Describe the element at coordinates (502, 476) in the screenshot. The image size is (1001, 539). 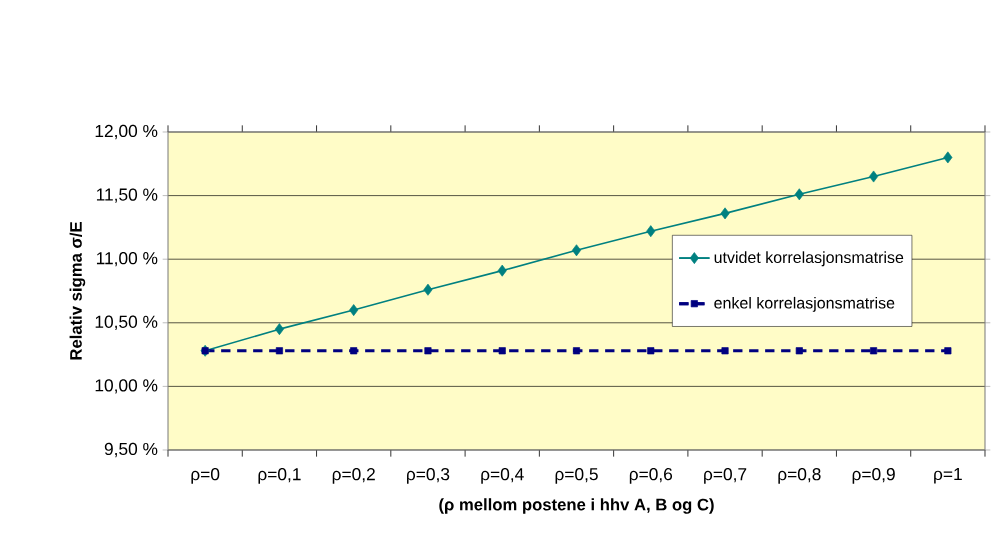
I see `x-tick-label: ρ=0,4` at that location.